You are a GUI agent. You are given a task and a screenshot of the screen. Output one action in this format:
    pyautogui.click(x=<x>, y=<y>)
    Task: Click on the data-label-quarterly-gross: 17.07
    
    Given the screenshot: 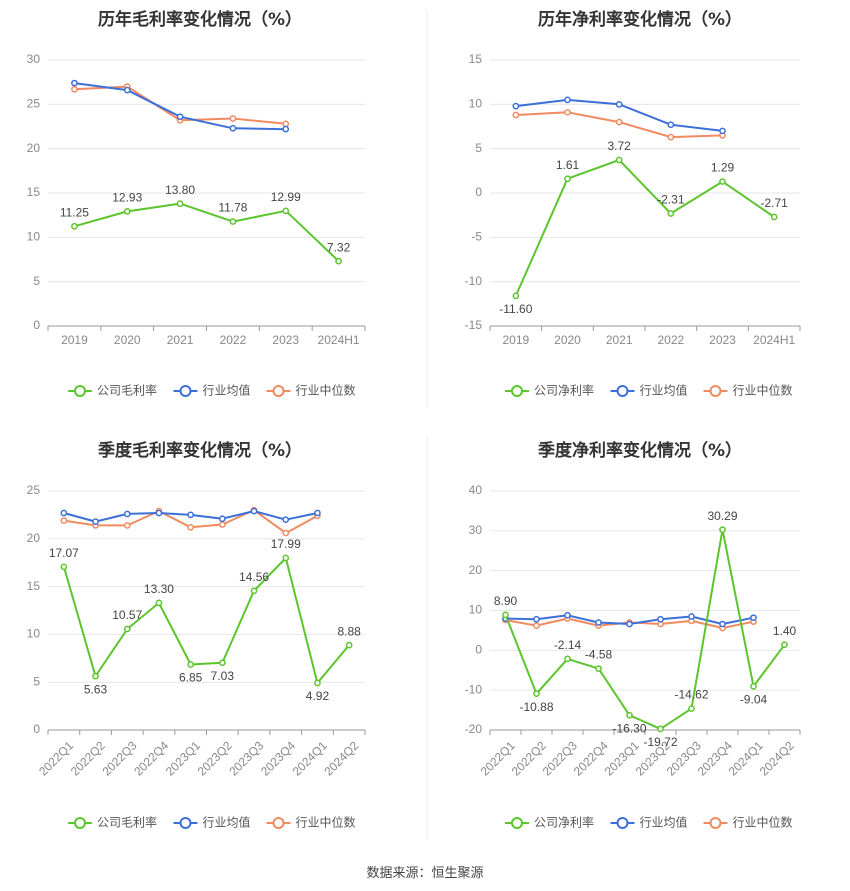 What is the action you would take?
    pyautogui.click(x=64, y=553)
    